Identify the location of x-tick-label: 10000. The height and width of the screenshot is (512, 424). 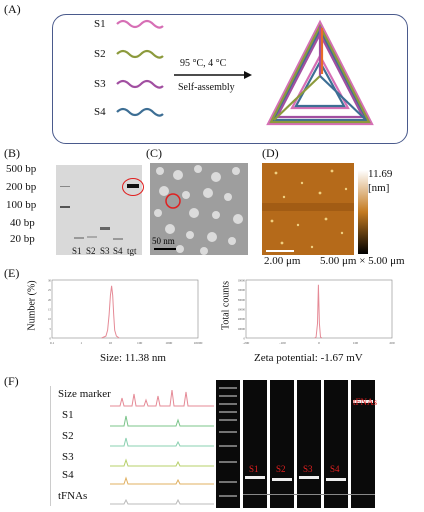
(198, 343).